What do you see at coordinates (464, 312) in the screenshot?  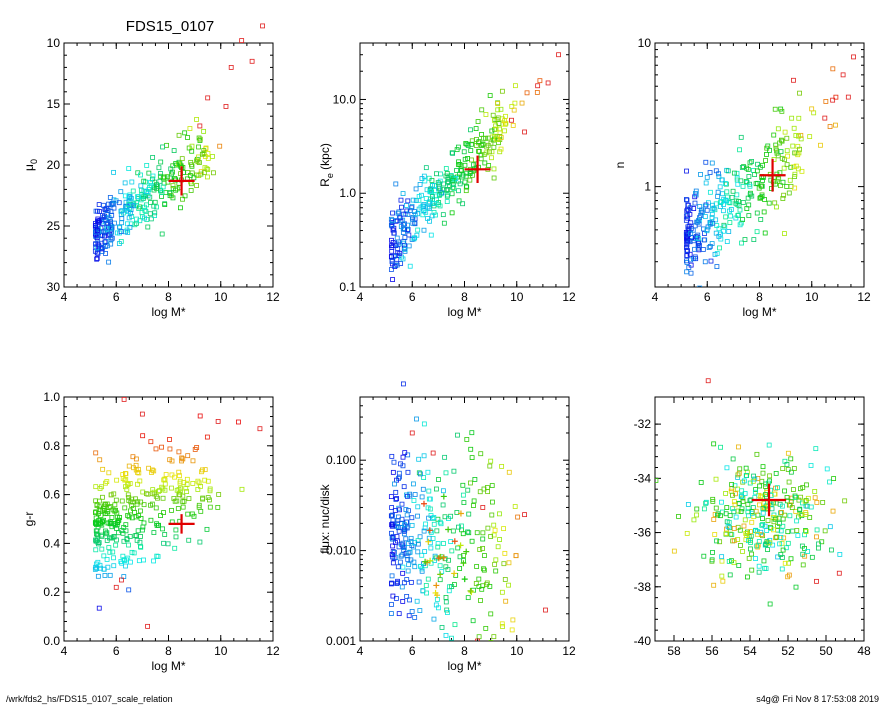 I see `x-axis-label: log M*` at bounding box center [464, 312].